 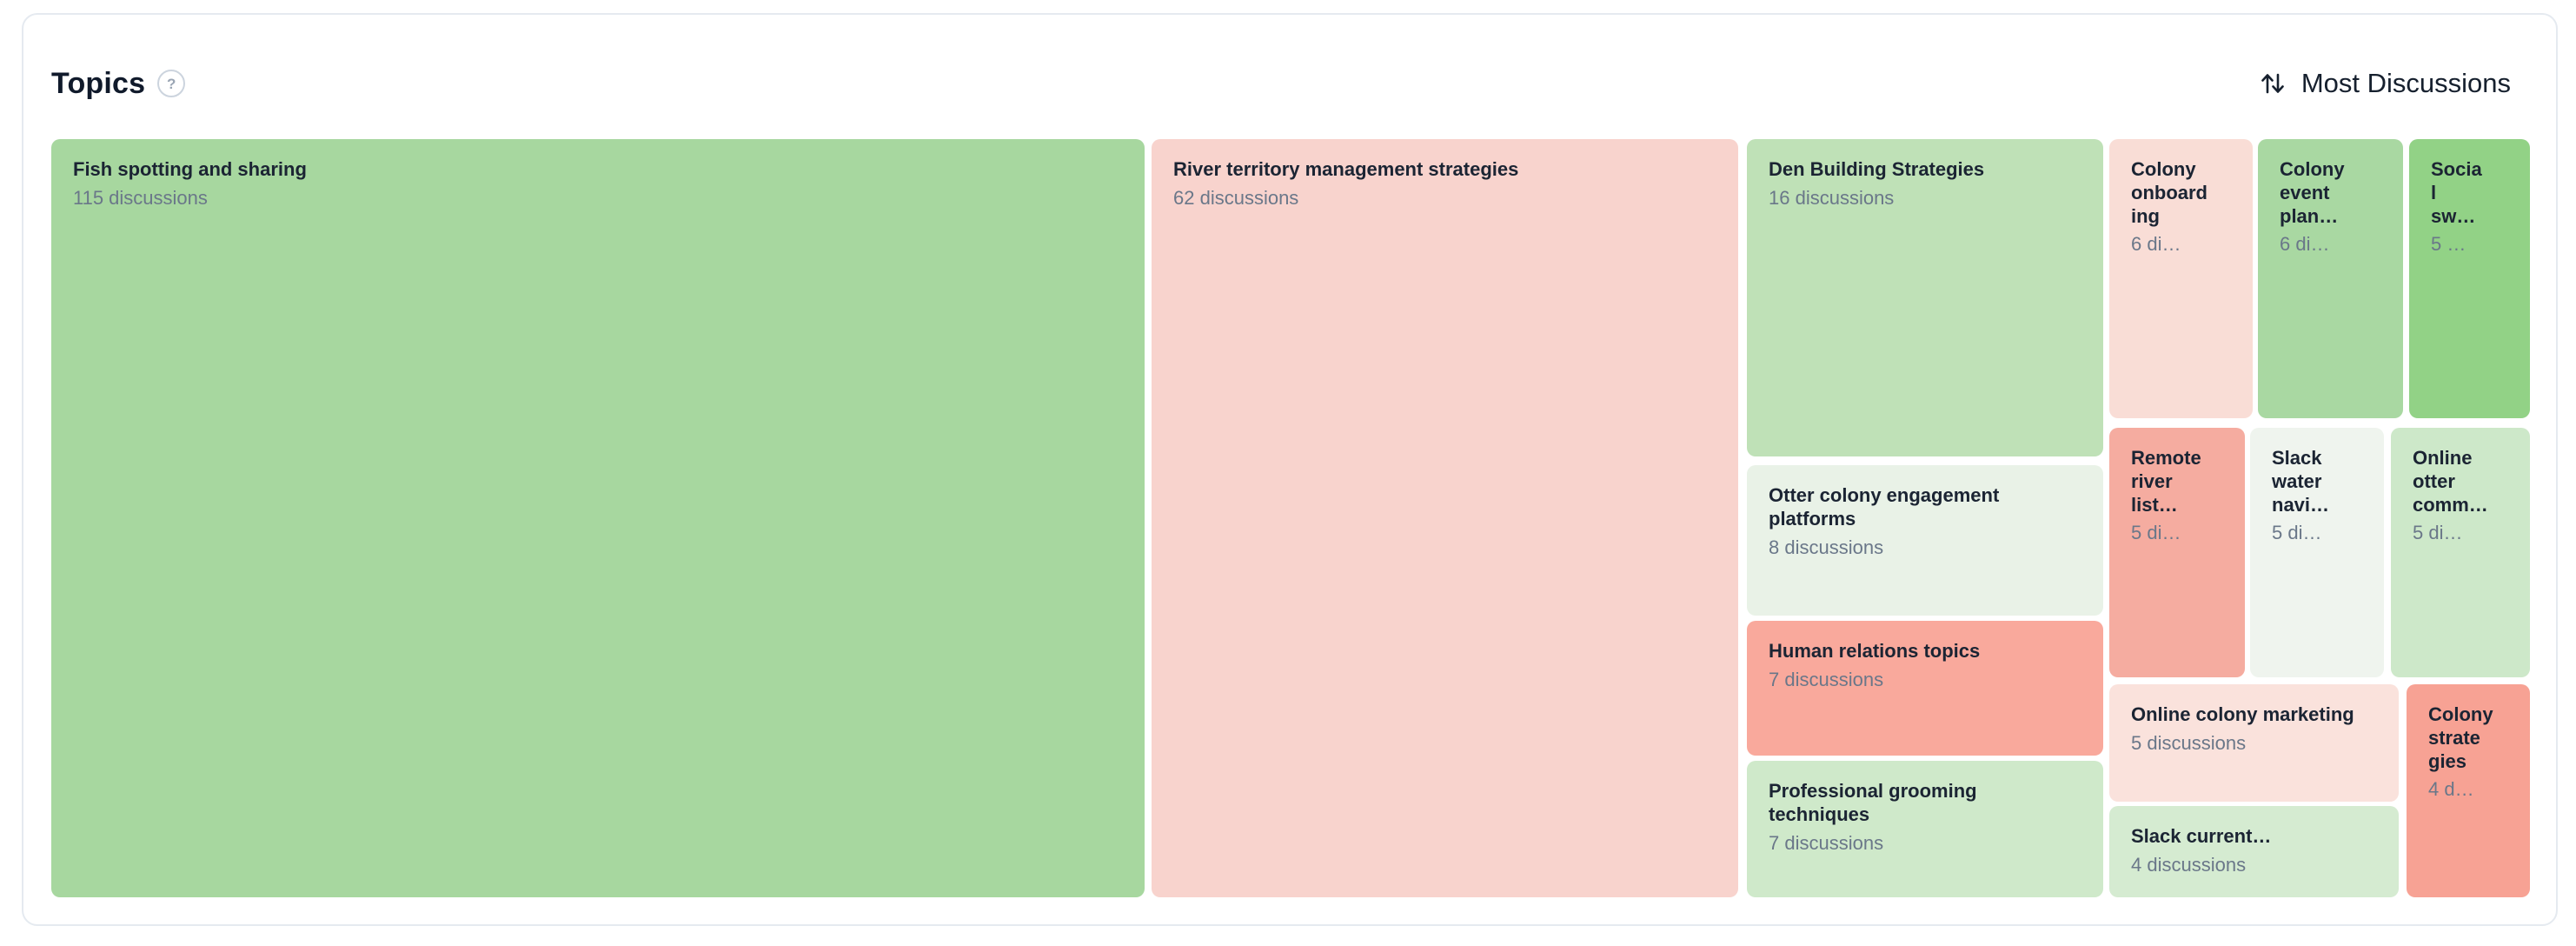 What do you see at coordinates (1925, 688) in the screenshot?
I see `treemap-tile: Human relations topics 7 discussions` at bounding box center [1925, 688].